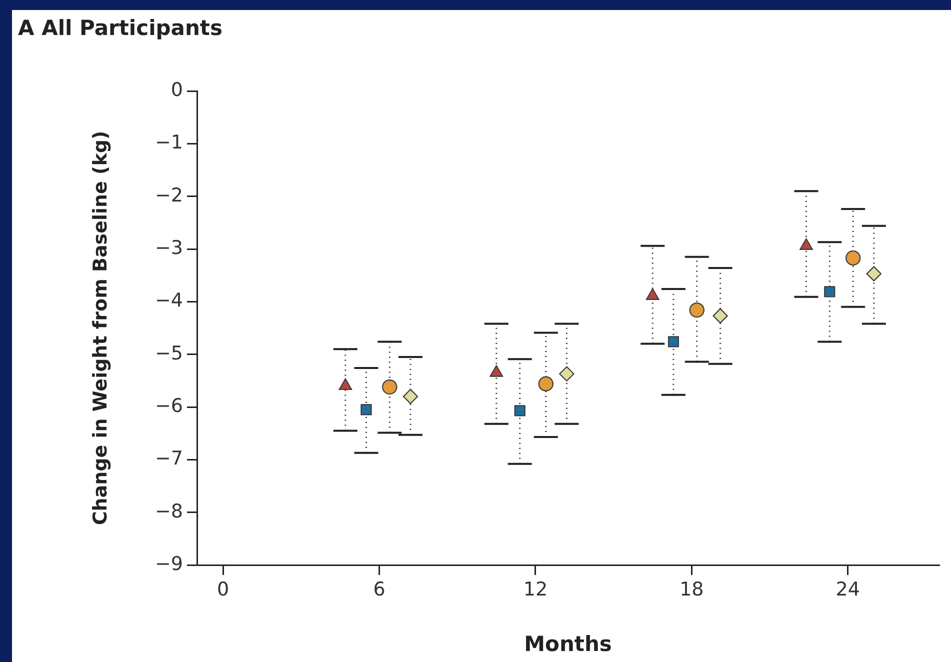 The width and height of the screenshot is (951, 662). Describe the element at coordinates (379, 589) in the screenshot. I see `x-tick-label: 6` at that location.